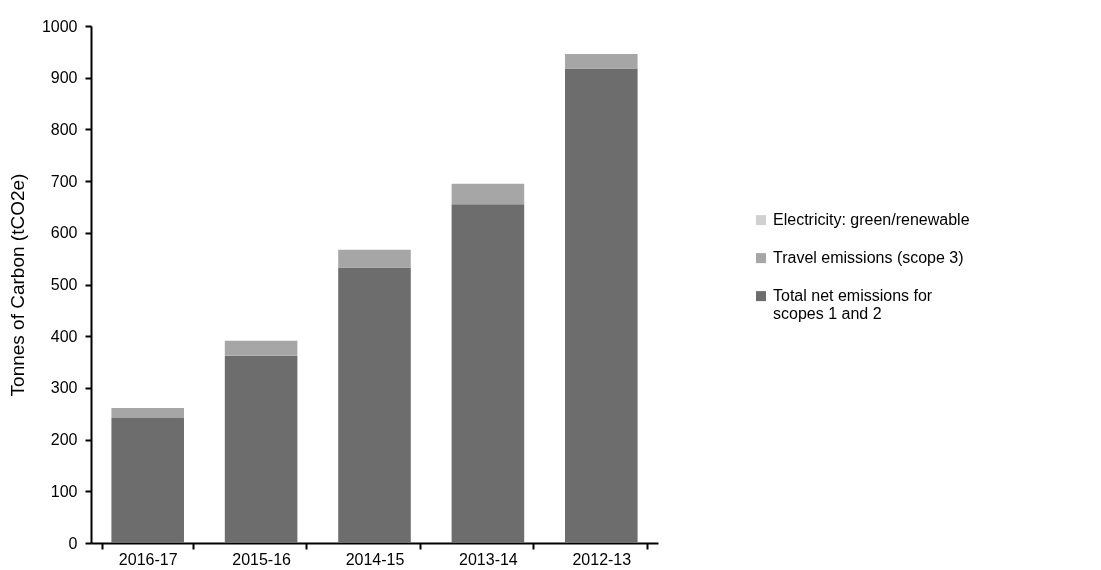 The image size is (1101, 570). Describe the element at coordinates (602, 559) in the screenshot. I see `x-tick-label: 2012-13` at that location.